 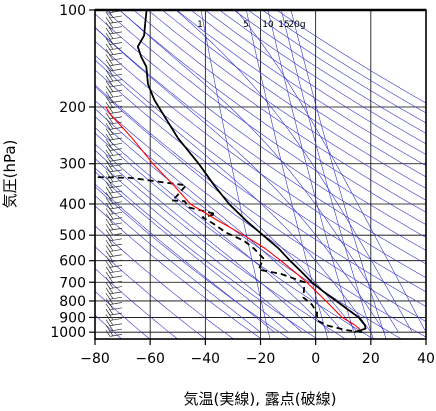 I want to click on y-tick-label: 900, so click(x=72, y=318).